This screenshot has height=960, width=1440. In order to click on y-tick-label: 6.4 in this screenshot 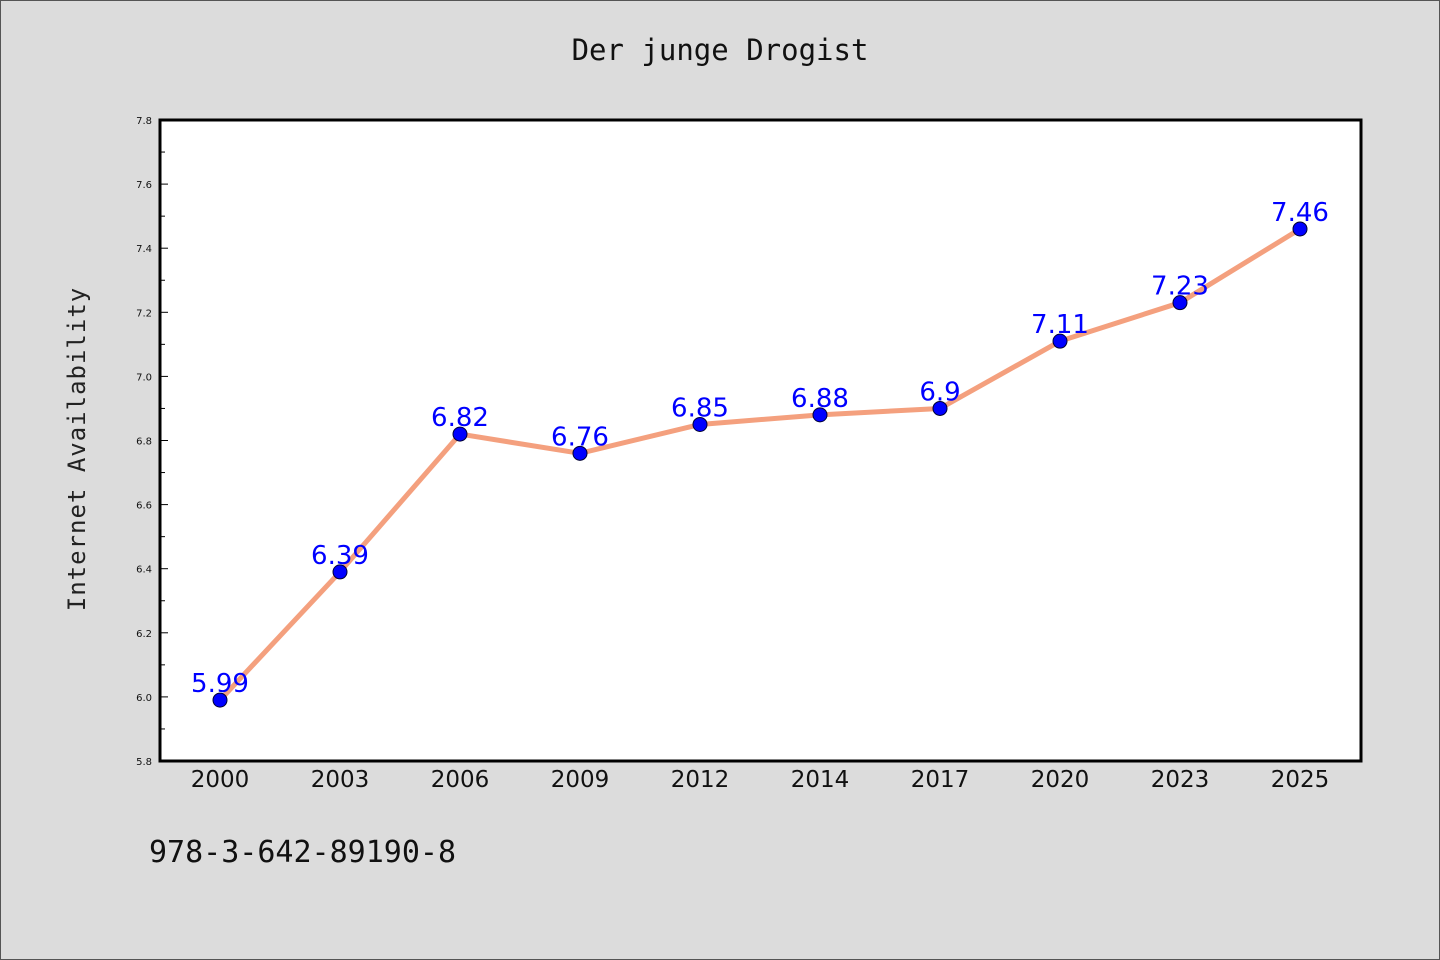, I will do `click(144, 570)`.